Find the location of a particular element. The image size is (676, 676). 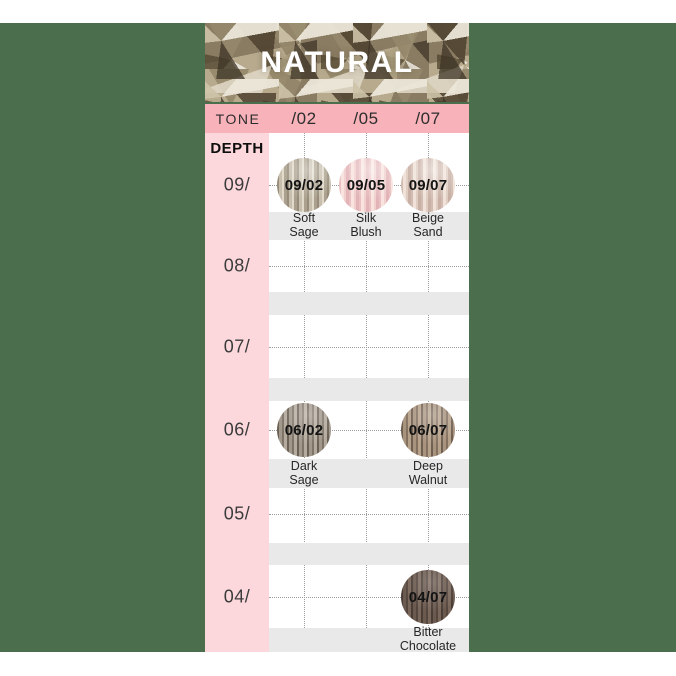

swatch-code: 06/02 is located at coordinates (304, 430).